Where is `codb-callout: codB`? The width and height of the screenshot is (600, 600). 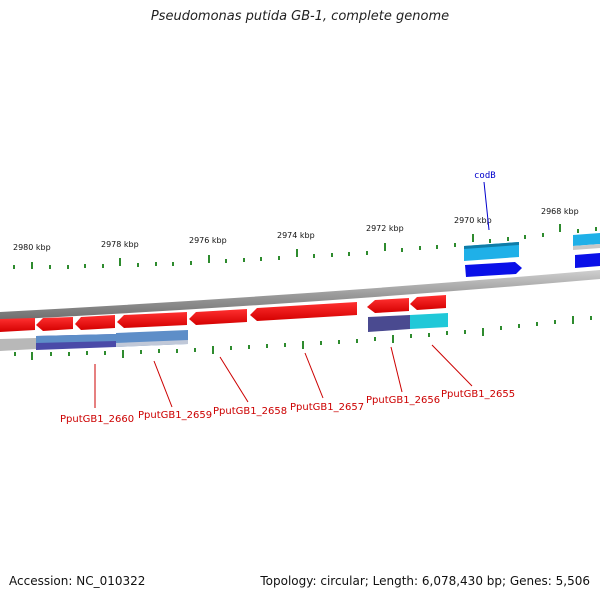 codb-callout: codB is located at coordinates (485, 201).